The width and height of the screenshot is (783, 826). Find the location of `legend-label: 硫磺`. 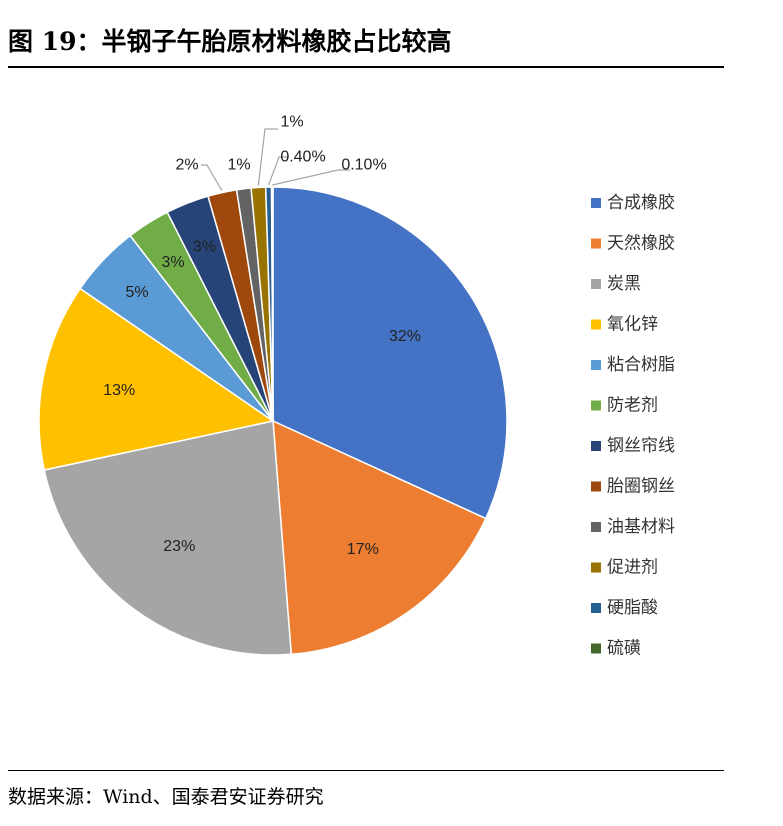

legend-label: 硫磺 is located at coordinates (624, 649).